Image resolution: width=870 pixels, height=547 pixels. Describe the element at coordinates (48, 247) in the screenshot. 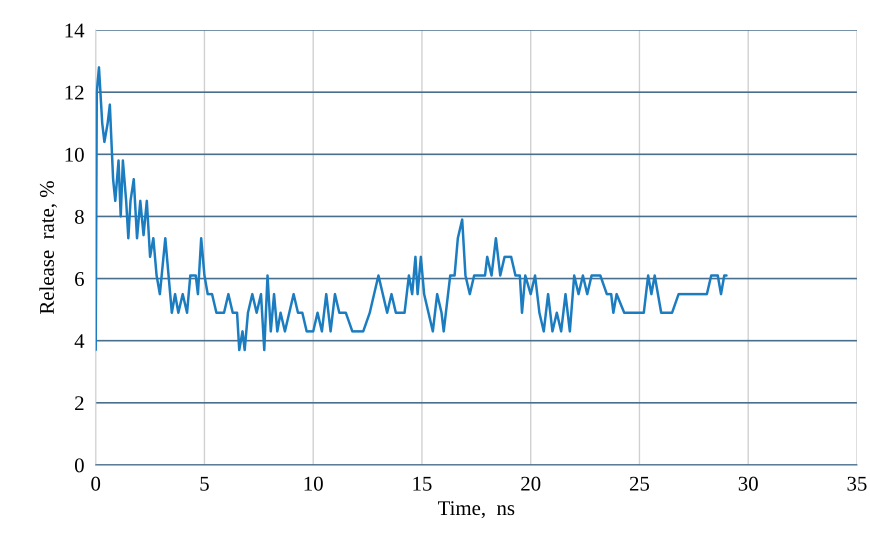

I see `y-axis-title: Release rate, %` at that location.